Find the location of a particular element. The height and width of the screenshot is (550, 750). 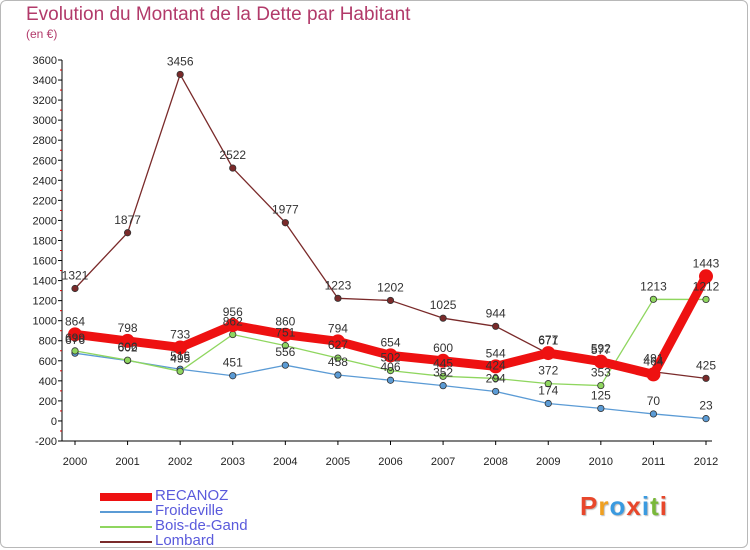

data-label: 1443 is located at coordinates (706, 263).